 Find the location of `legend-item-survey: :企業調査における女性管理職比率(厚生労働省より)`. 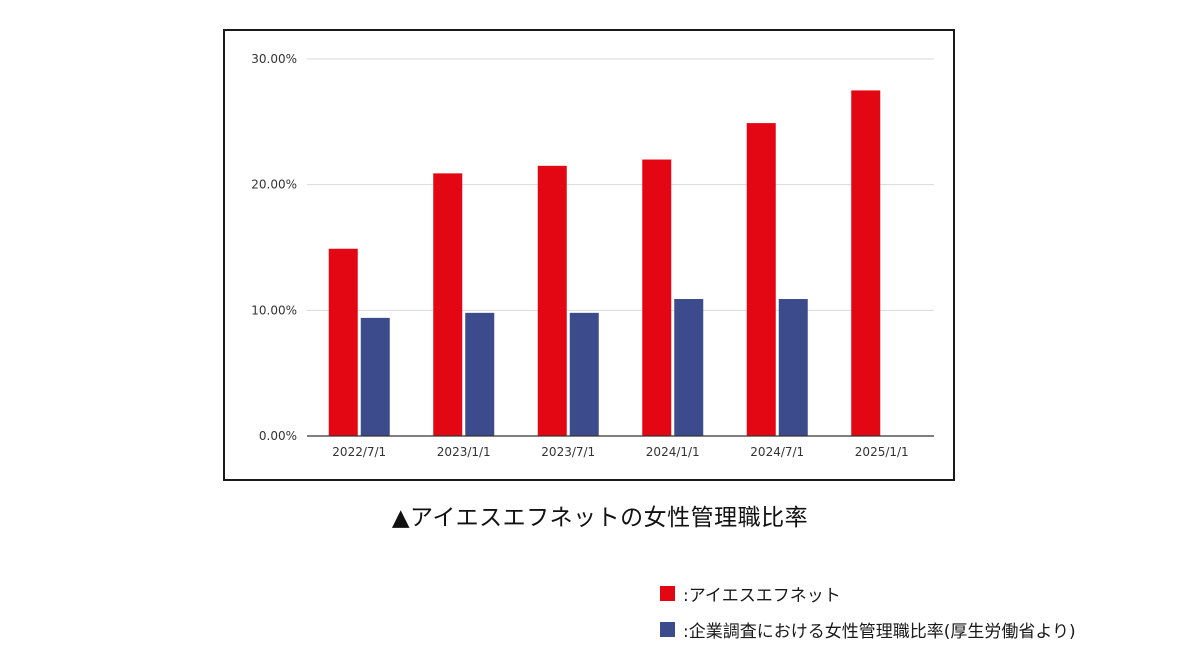

legend-item-survey: :企業調査における女性管理職比率(厚生労働省より) is located at coordinates (868, 629).